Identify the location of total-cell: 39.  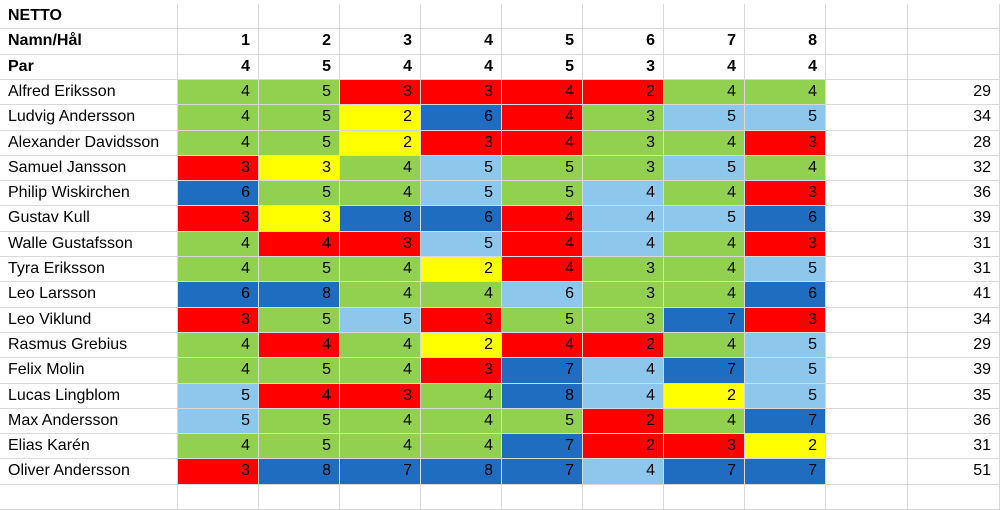
(954, 219).